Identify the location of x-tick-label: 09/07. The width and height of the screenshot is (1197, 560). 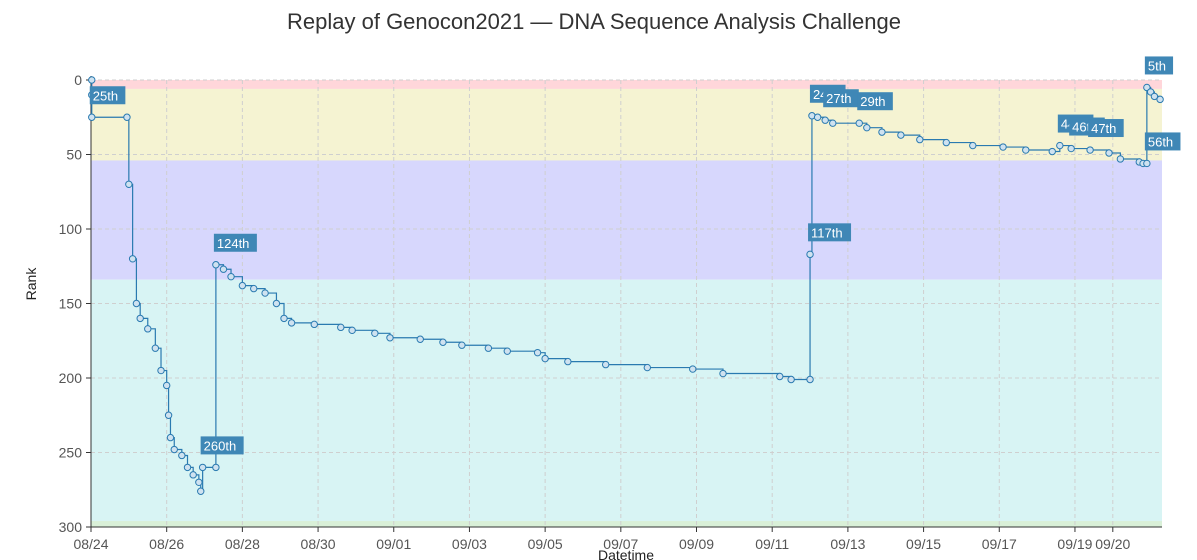
(620, 544).